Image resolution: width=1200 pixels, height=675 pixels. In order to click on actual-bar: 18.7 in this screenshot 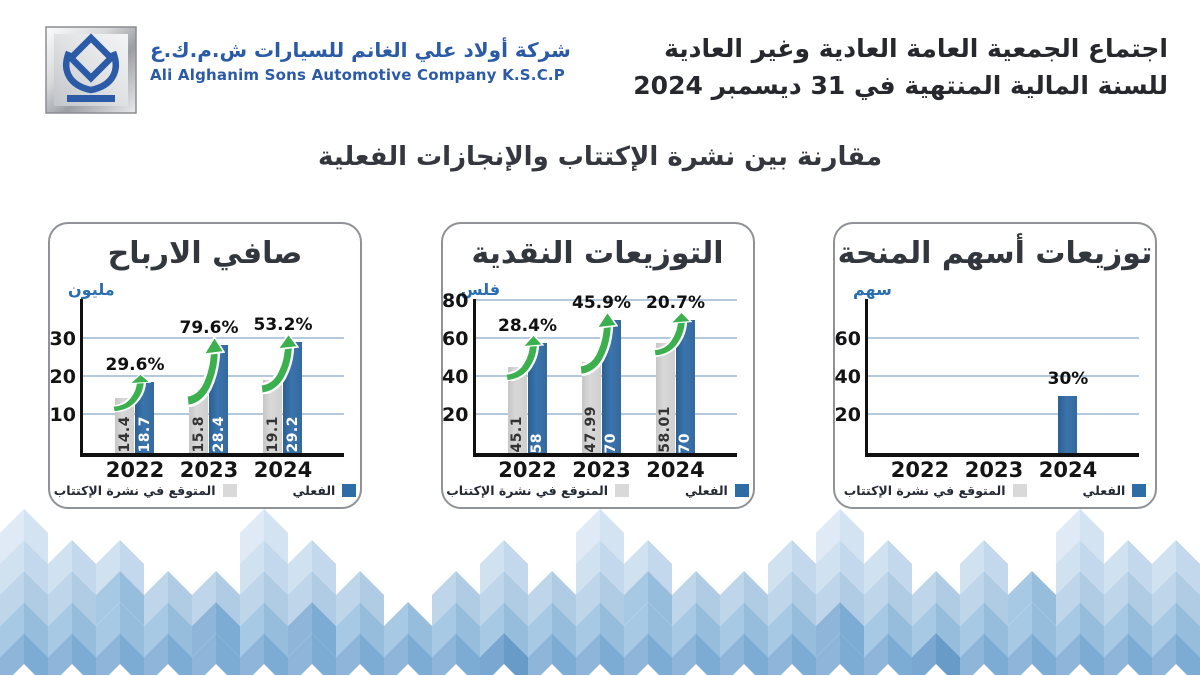, I will do `click(144, 417)`.